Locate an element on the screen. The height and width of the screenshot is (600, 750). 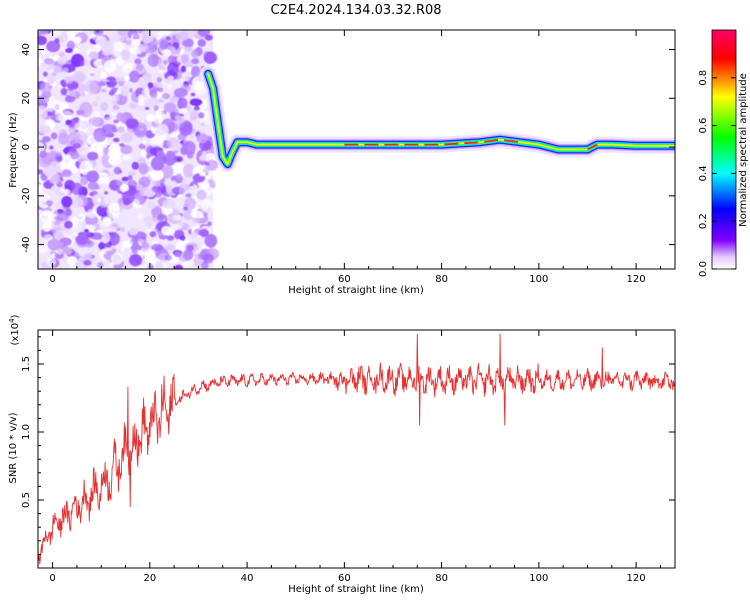
x-tick-label: 120 is located at coordinates (636, 578).